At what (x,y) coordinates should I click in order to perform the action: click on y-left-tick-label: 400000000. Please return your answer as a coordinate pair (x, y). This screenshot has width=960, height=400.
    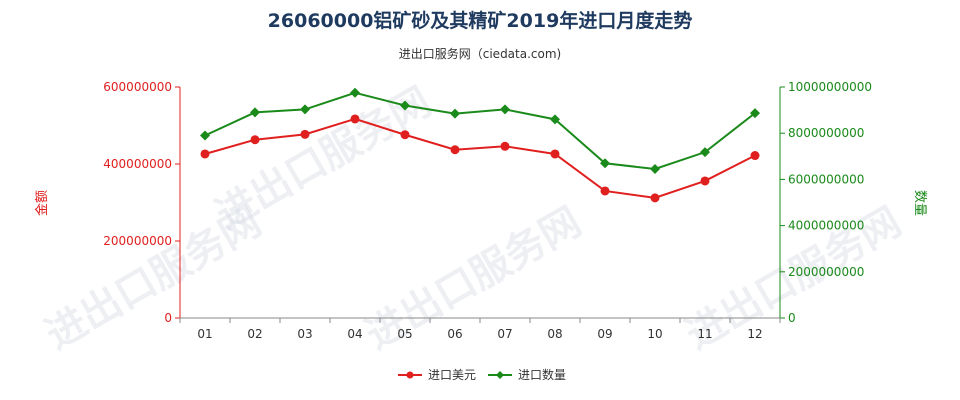
    Looking at the image, I should click on (137, 164).